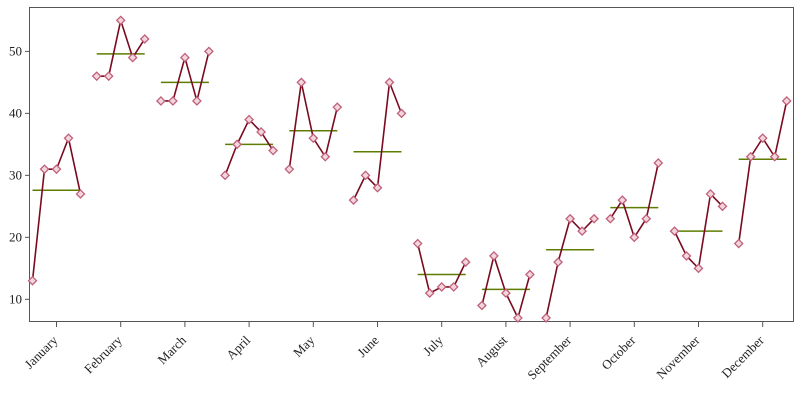 The height and width of the screenshot is (400, 800). What do you see at coordinates (304, 346) in the screenshot?
I see `x-tick-label: May` at bounding box center [304, 346].